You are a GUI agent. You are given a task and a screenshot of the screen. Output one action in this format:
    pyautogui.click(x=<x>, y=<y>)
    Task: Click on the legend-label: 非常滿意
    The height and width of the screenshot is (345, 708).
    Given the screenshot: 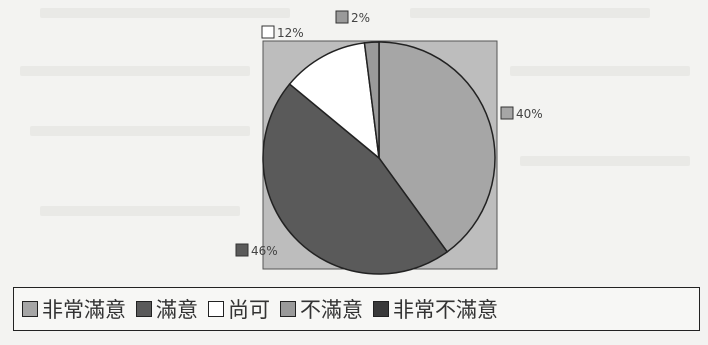 What is the action you would take?
    pyautogui.click(x=84, y=310)
    